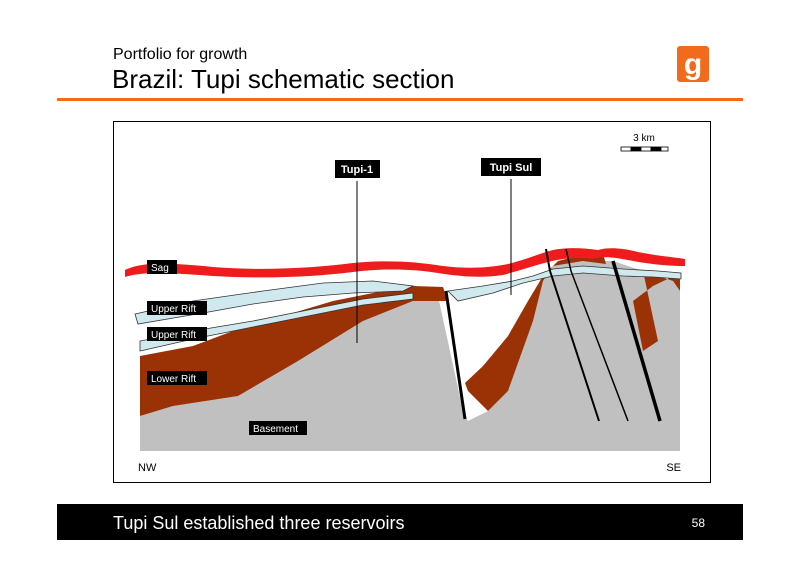 Image resolution: width=800 pixels, height=566 pixels. I want to click on sag-label: Sag, so click(160, 268).